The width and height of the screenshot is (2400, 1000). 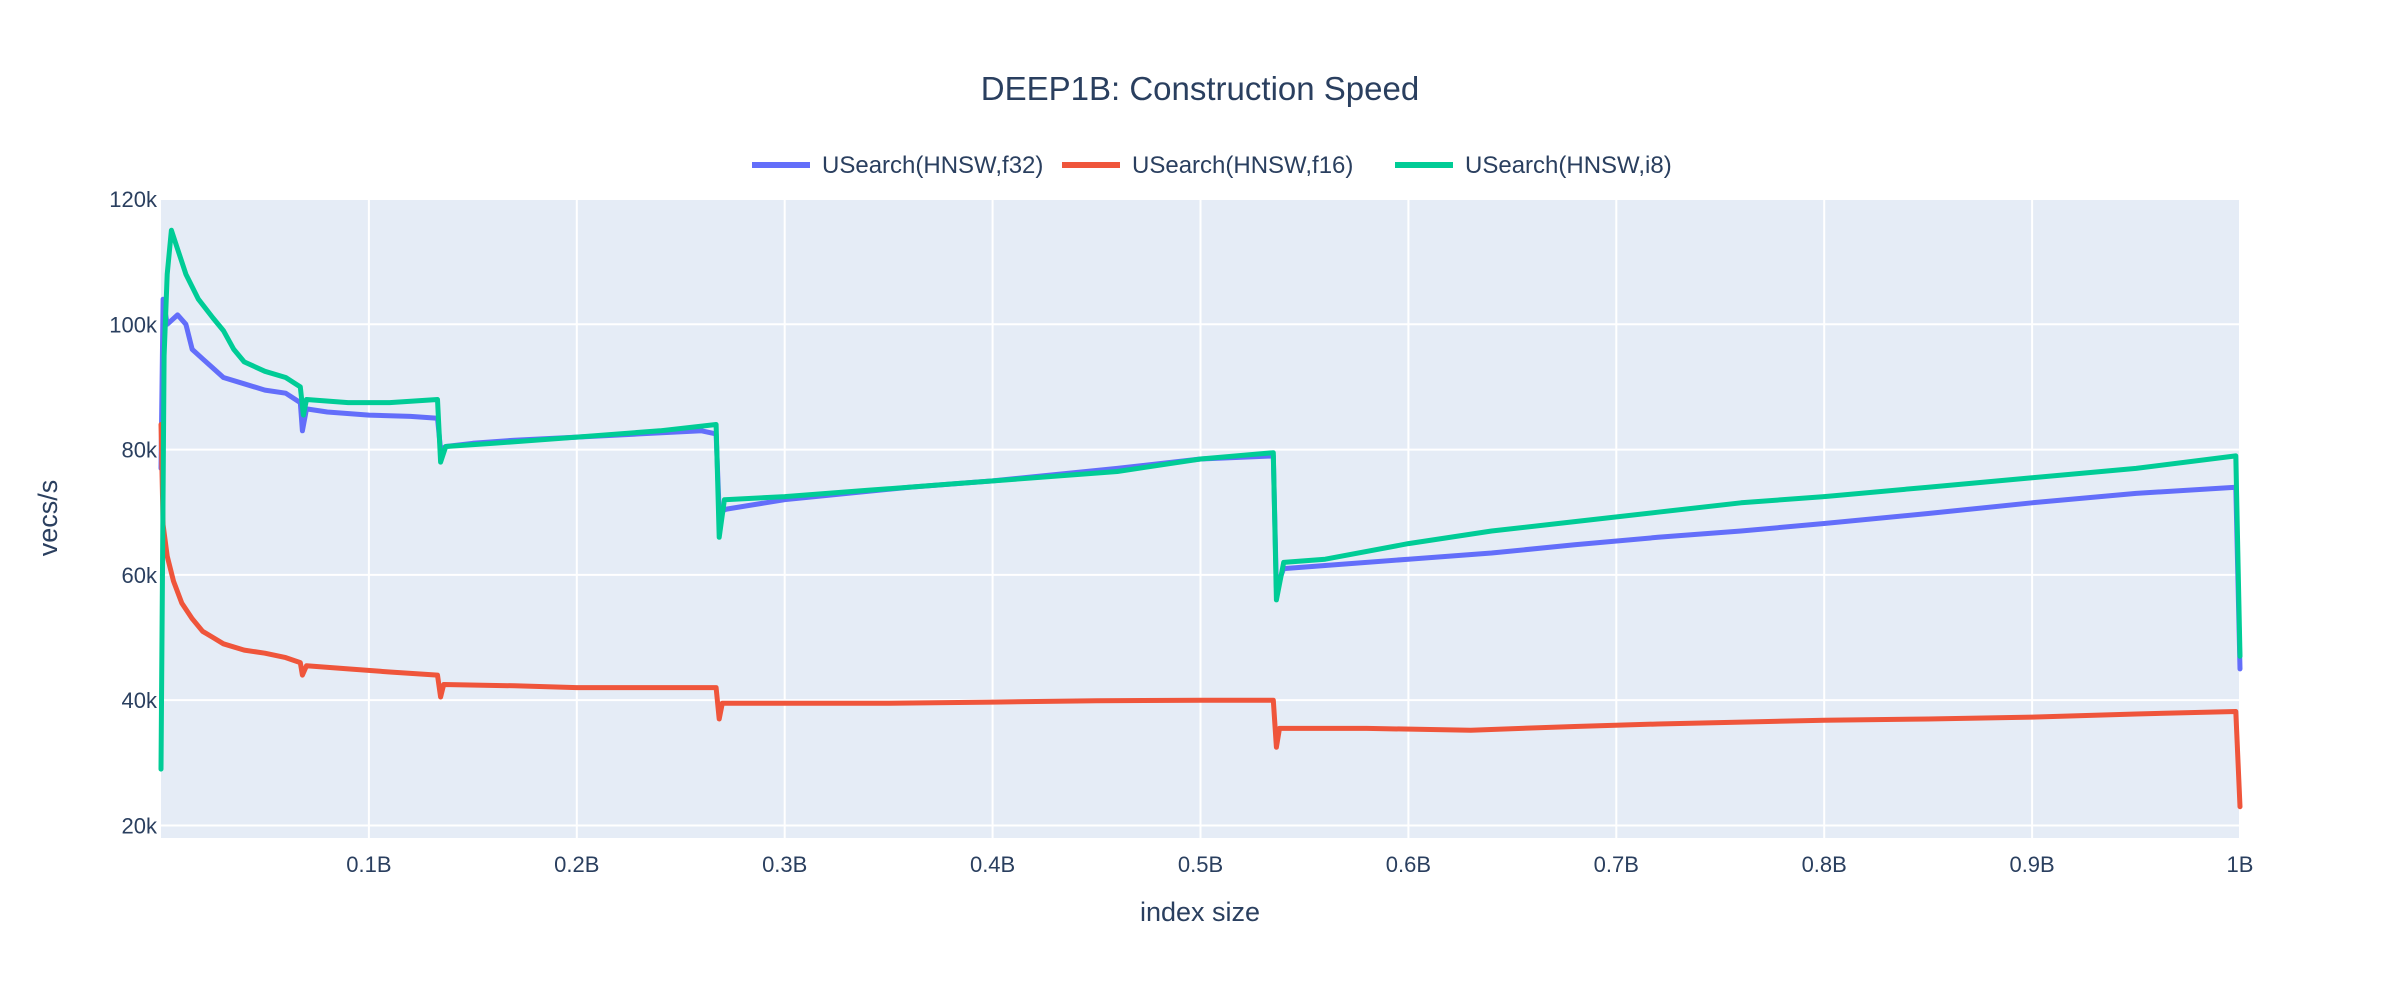 What do you see at coordinates (1616, 864) in the screenshot?
I see `x-tick-label: 0.7B` at bounding box center [1616, 864].